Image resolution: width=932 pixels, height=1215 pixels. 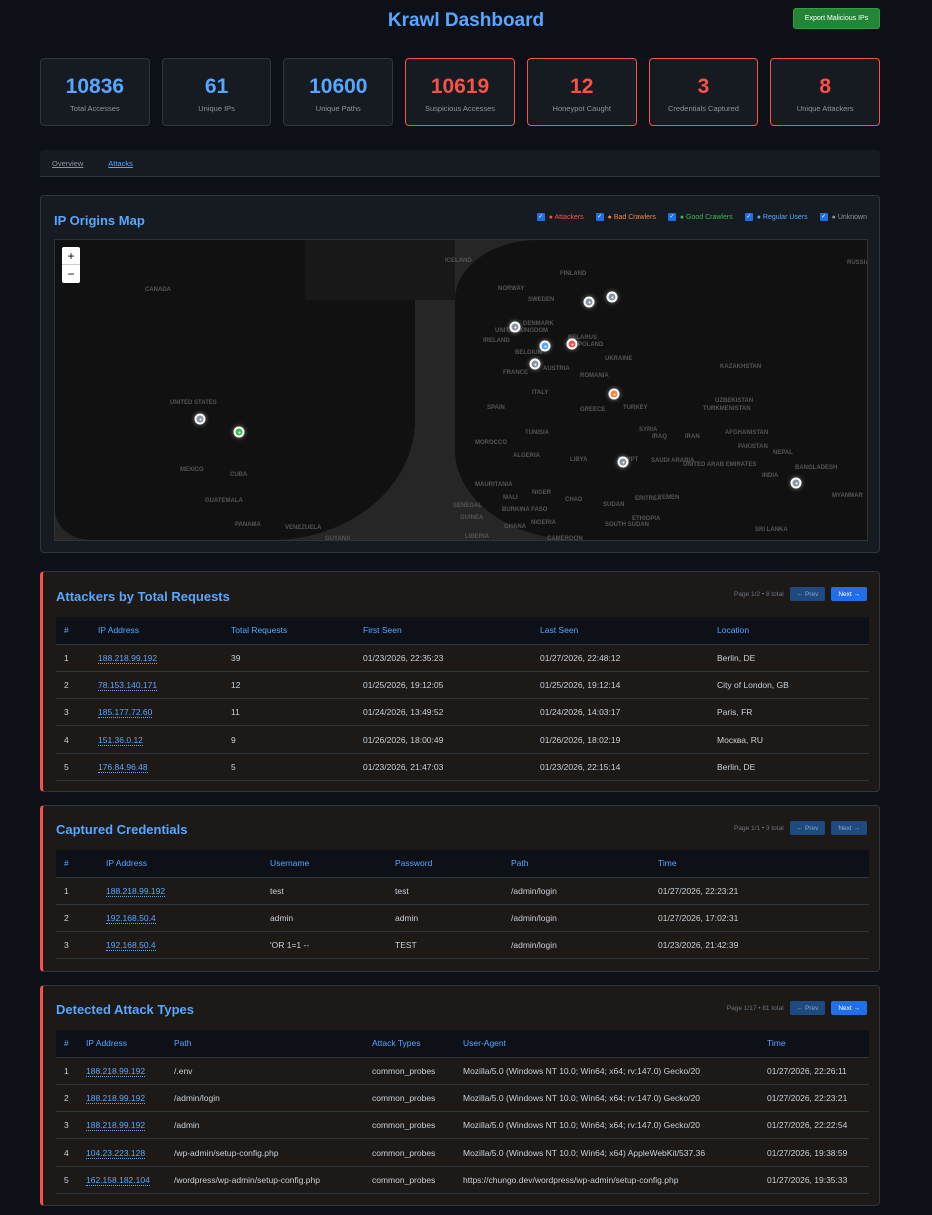 What do you see at coordinates (156, 739) in the screenshot?
I see `table-cell: 151.36.0.12` at bounding box center [156, 739].